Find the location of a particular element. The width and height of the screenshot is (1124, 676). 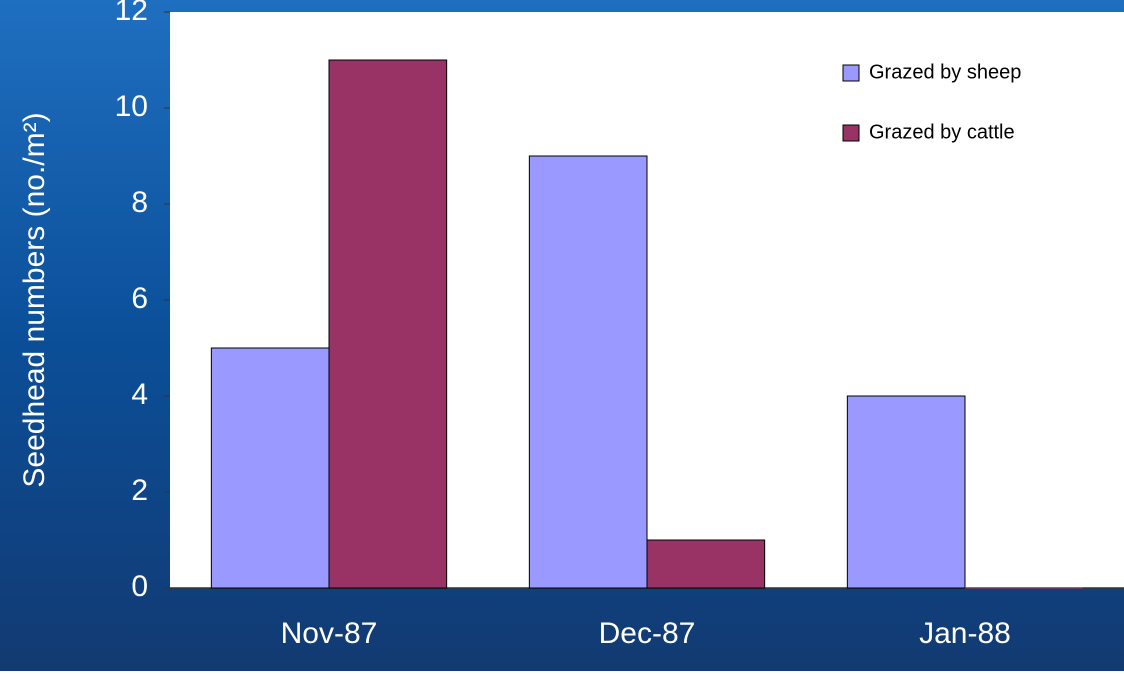

legend-label: Grazed by sheep is located at coordinates (945, 72).